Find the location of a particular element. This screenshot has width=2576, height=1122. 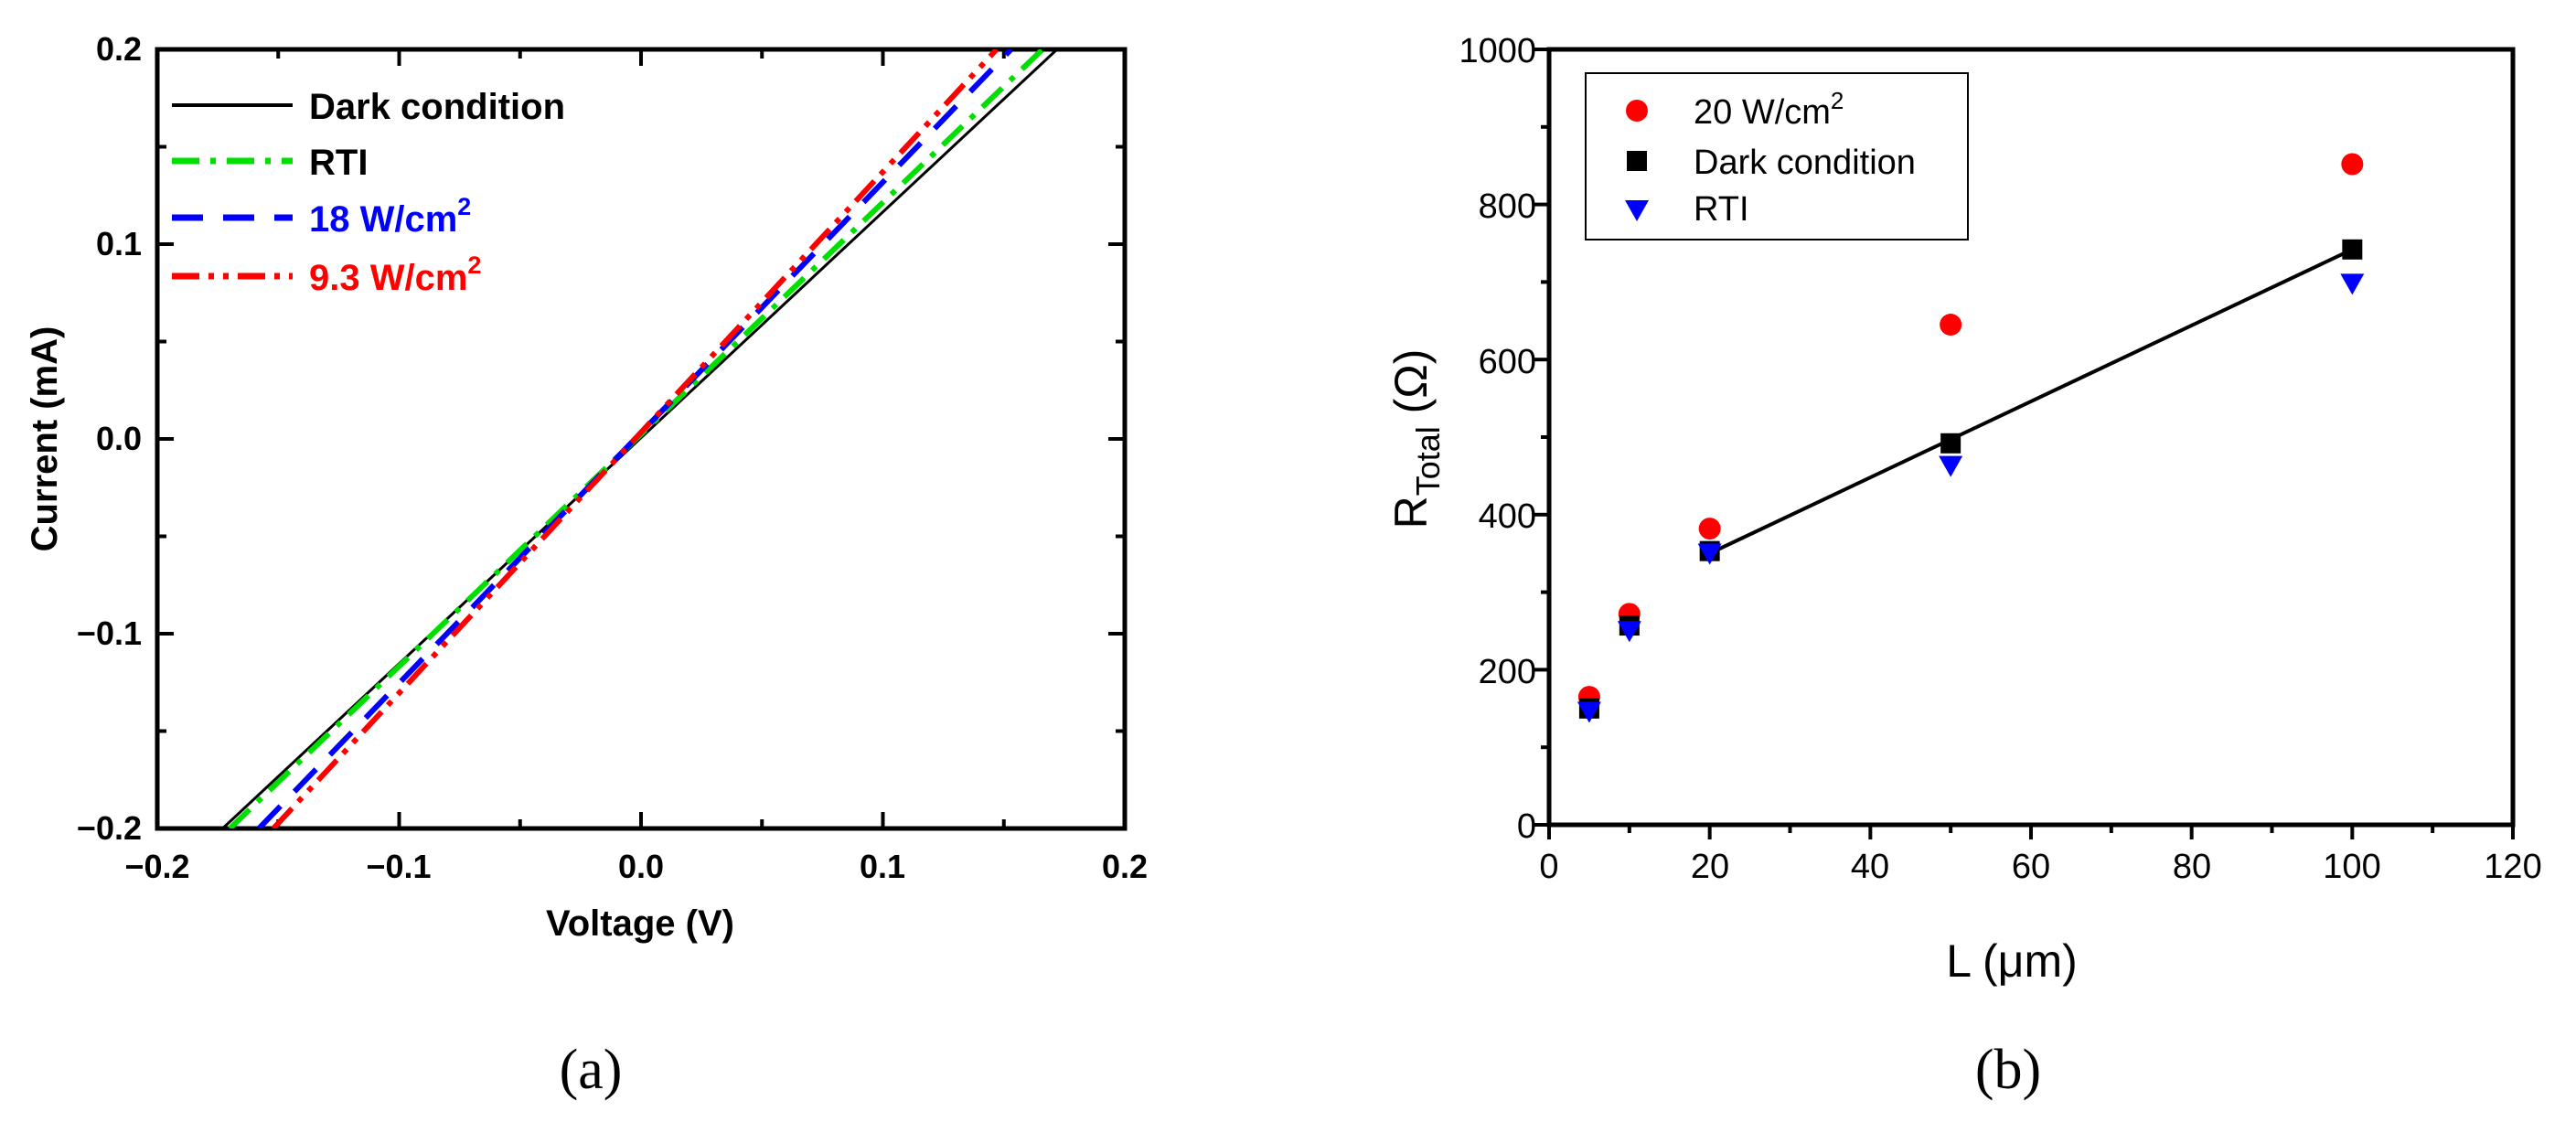

chart-b-xtick-label: 0 is located at coordinates (1548, 867).